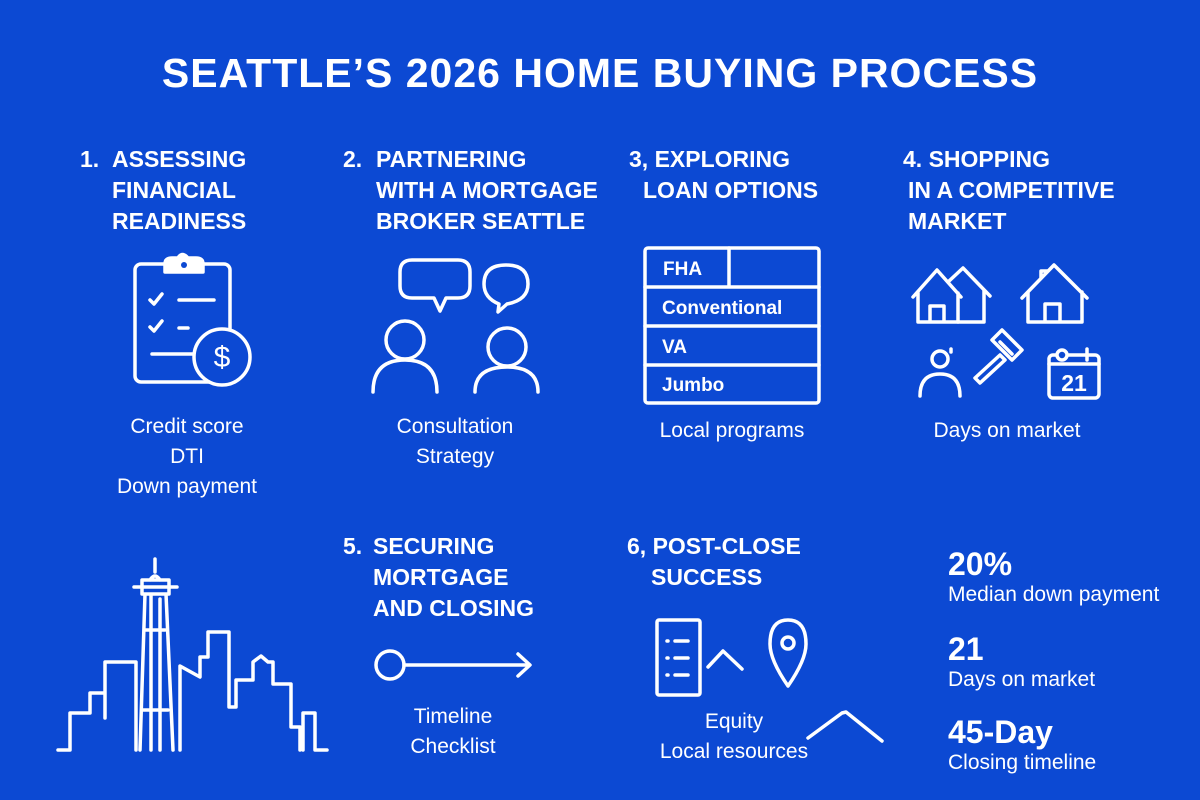 Image resolution: width=1200 pixels, height=800 pixels. I want to click on calendar-icon: 21, so click(1074, 373).